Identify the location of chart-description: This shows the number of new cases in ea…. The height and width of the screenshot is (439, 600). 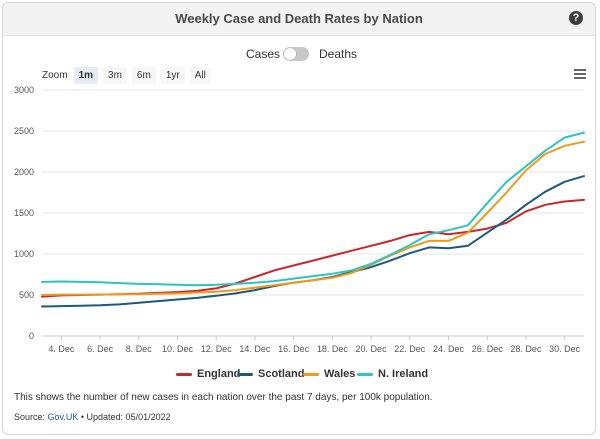
(223, 397).